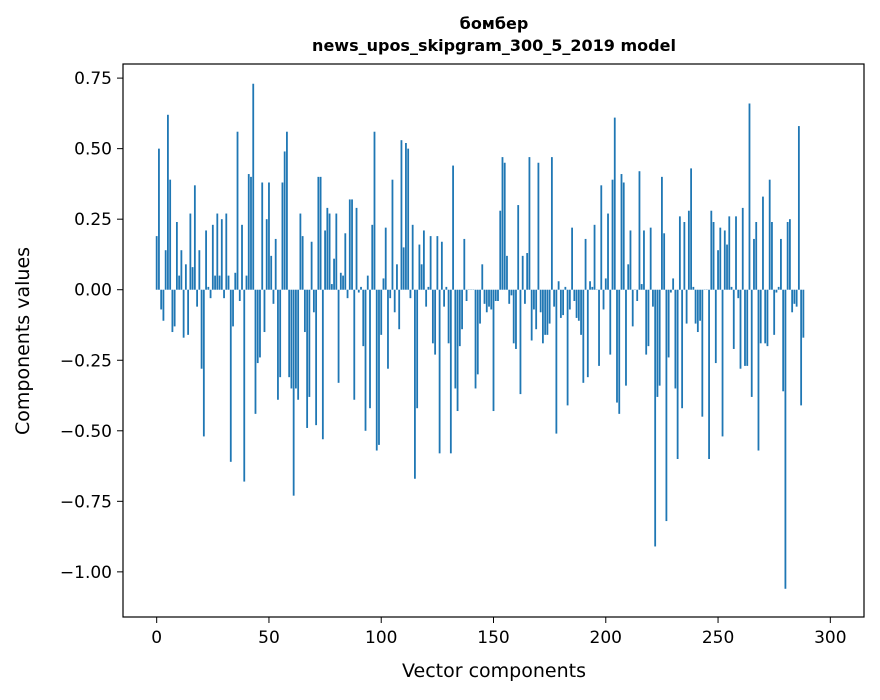 The width and height of the screenshot is (880, 700). What do you see at coordinates (494, 671) in the screenshot?
I see `x-axis-label: Vector components` at bounding box center [494, 671].